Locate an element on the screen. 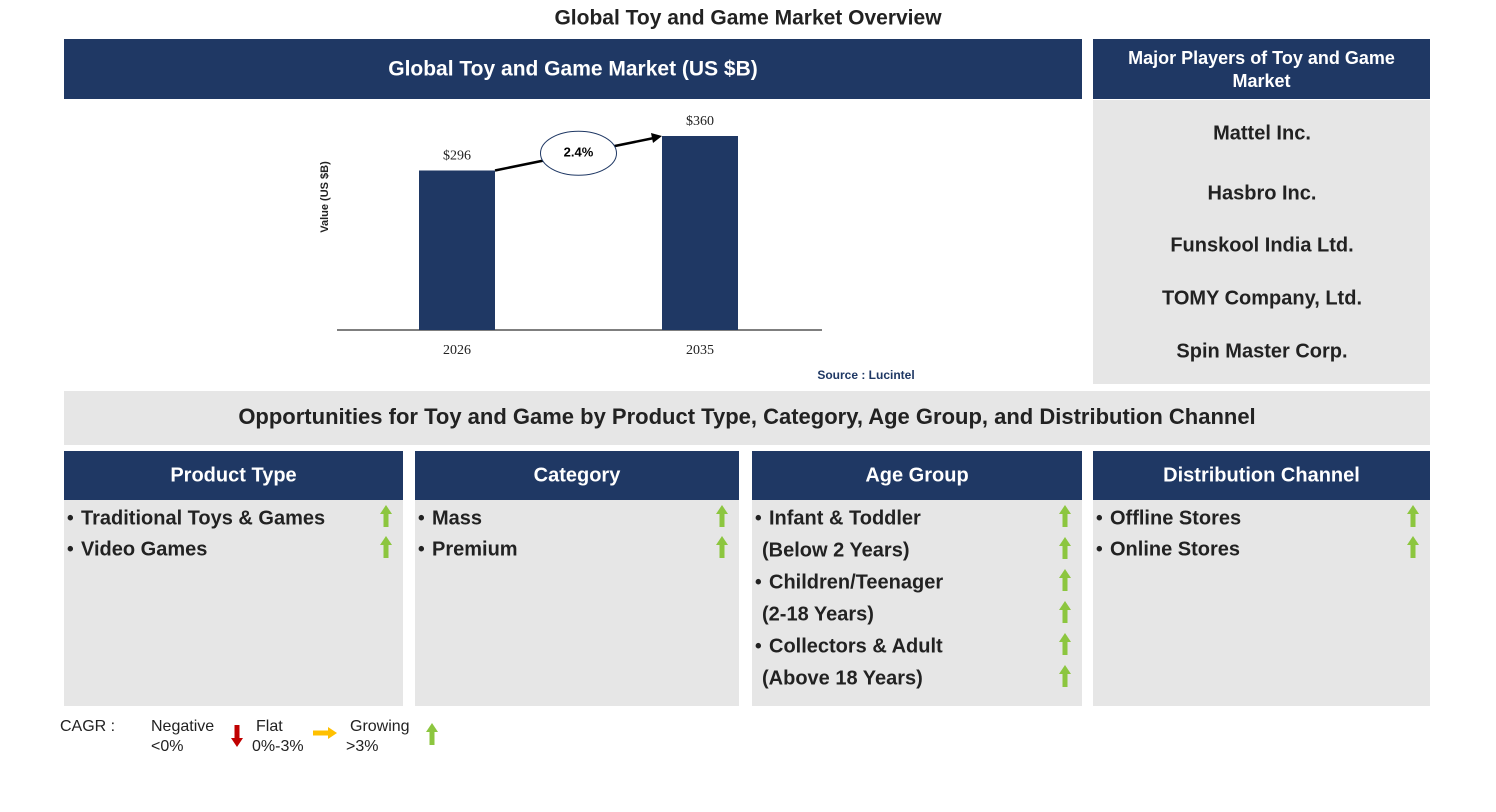  item-text: Children/Teenager is located at coordinates (856, 582).